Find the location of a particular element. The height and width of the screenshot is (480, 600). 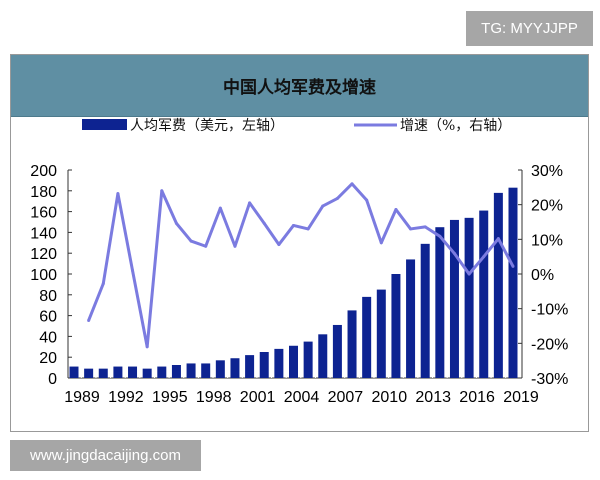

bar-2018 is located at coordinates (498, 285).